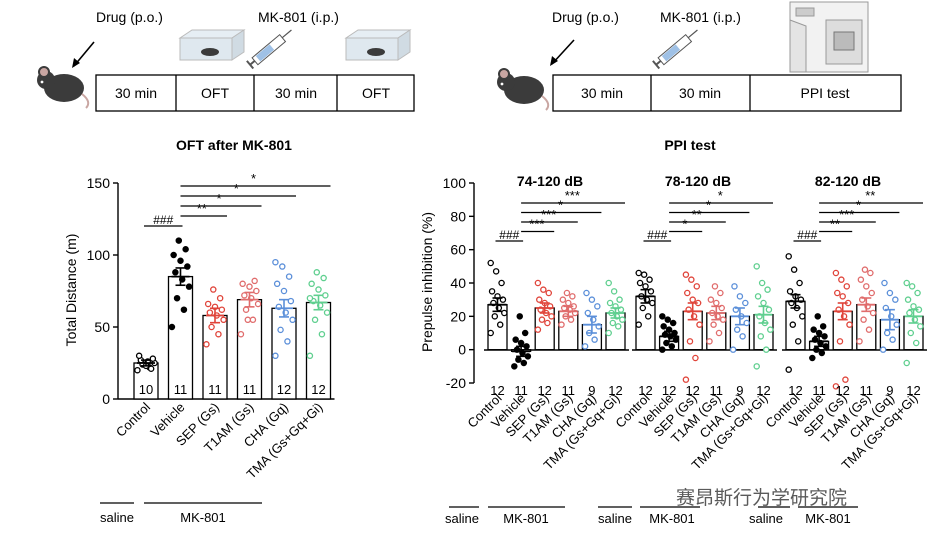  Describe the element at coordinates (318, 350) in the screenshot. I see `bar` at that location.